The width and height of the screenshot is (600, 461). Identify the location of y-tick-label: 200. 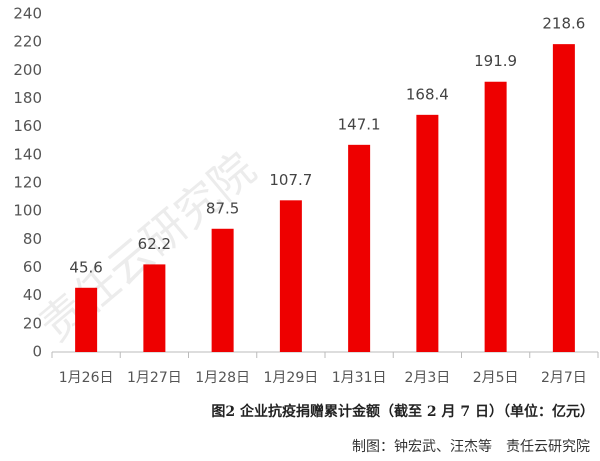
(27, 70).